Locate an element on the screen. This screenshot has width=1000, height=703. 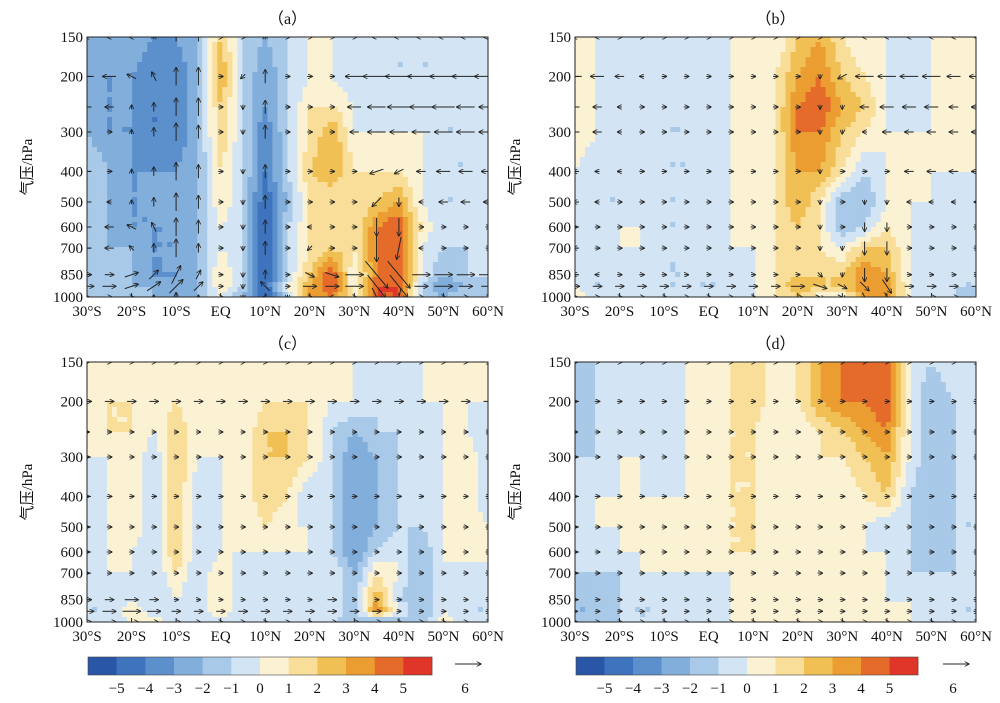
reference-vector-label: 6 is located at coordinates (953, 689).